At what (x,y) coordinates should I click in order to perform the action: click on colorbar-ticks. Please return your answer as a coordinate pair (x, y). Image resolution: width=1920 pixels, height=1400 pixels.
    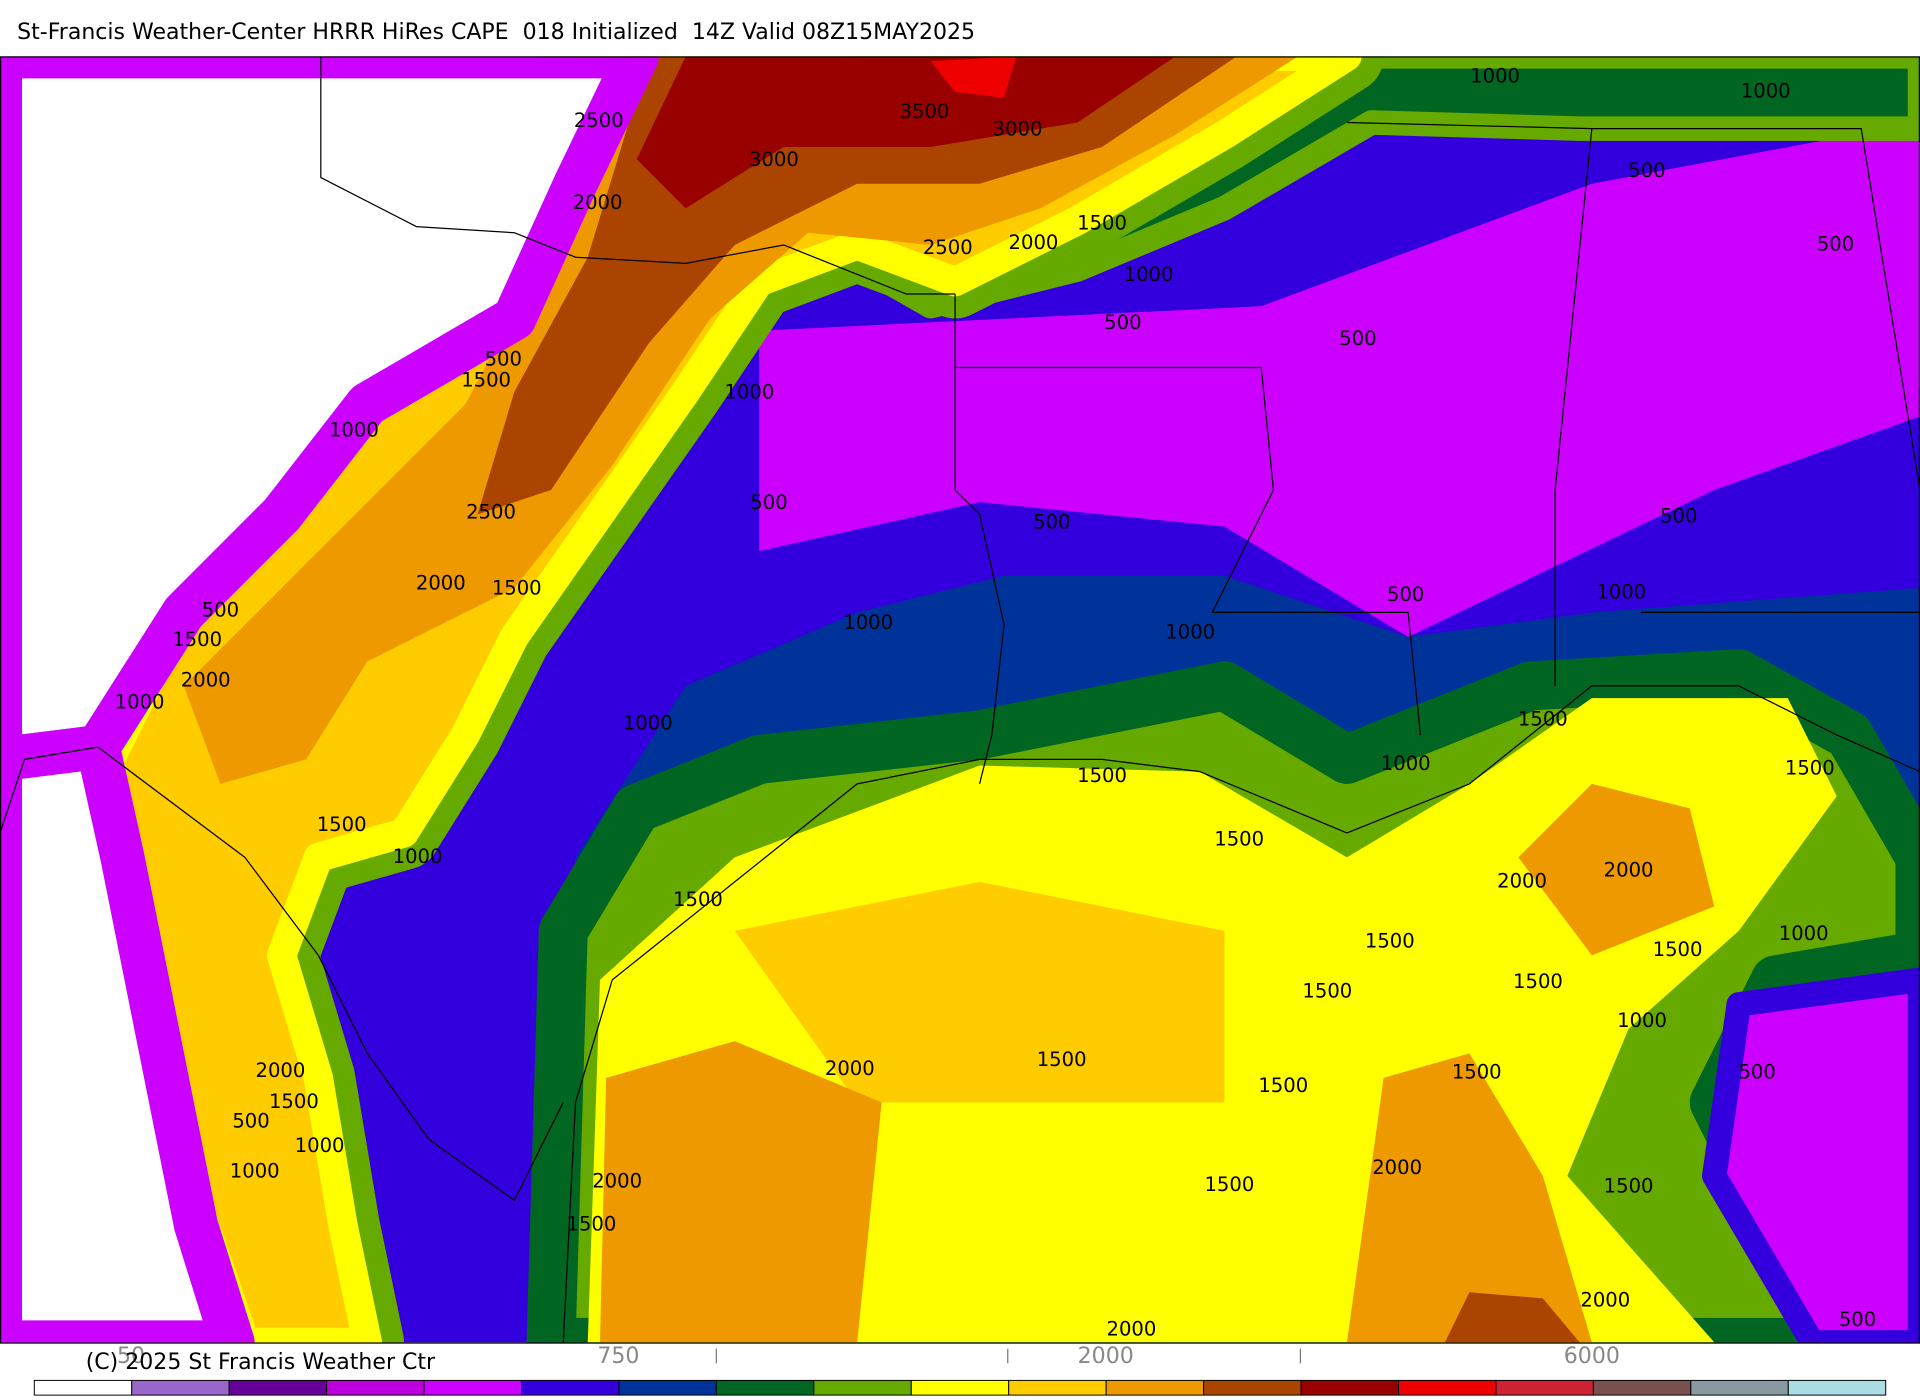
    Looking at the image, I should click on (1008, 1356).